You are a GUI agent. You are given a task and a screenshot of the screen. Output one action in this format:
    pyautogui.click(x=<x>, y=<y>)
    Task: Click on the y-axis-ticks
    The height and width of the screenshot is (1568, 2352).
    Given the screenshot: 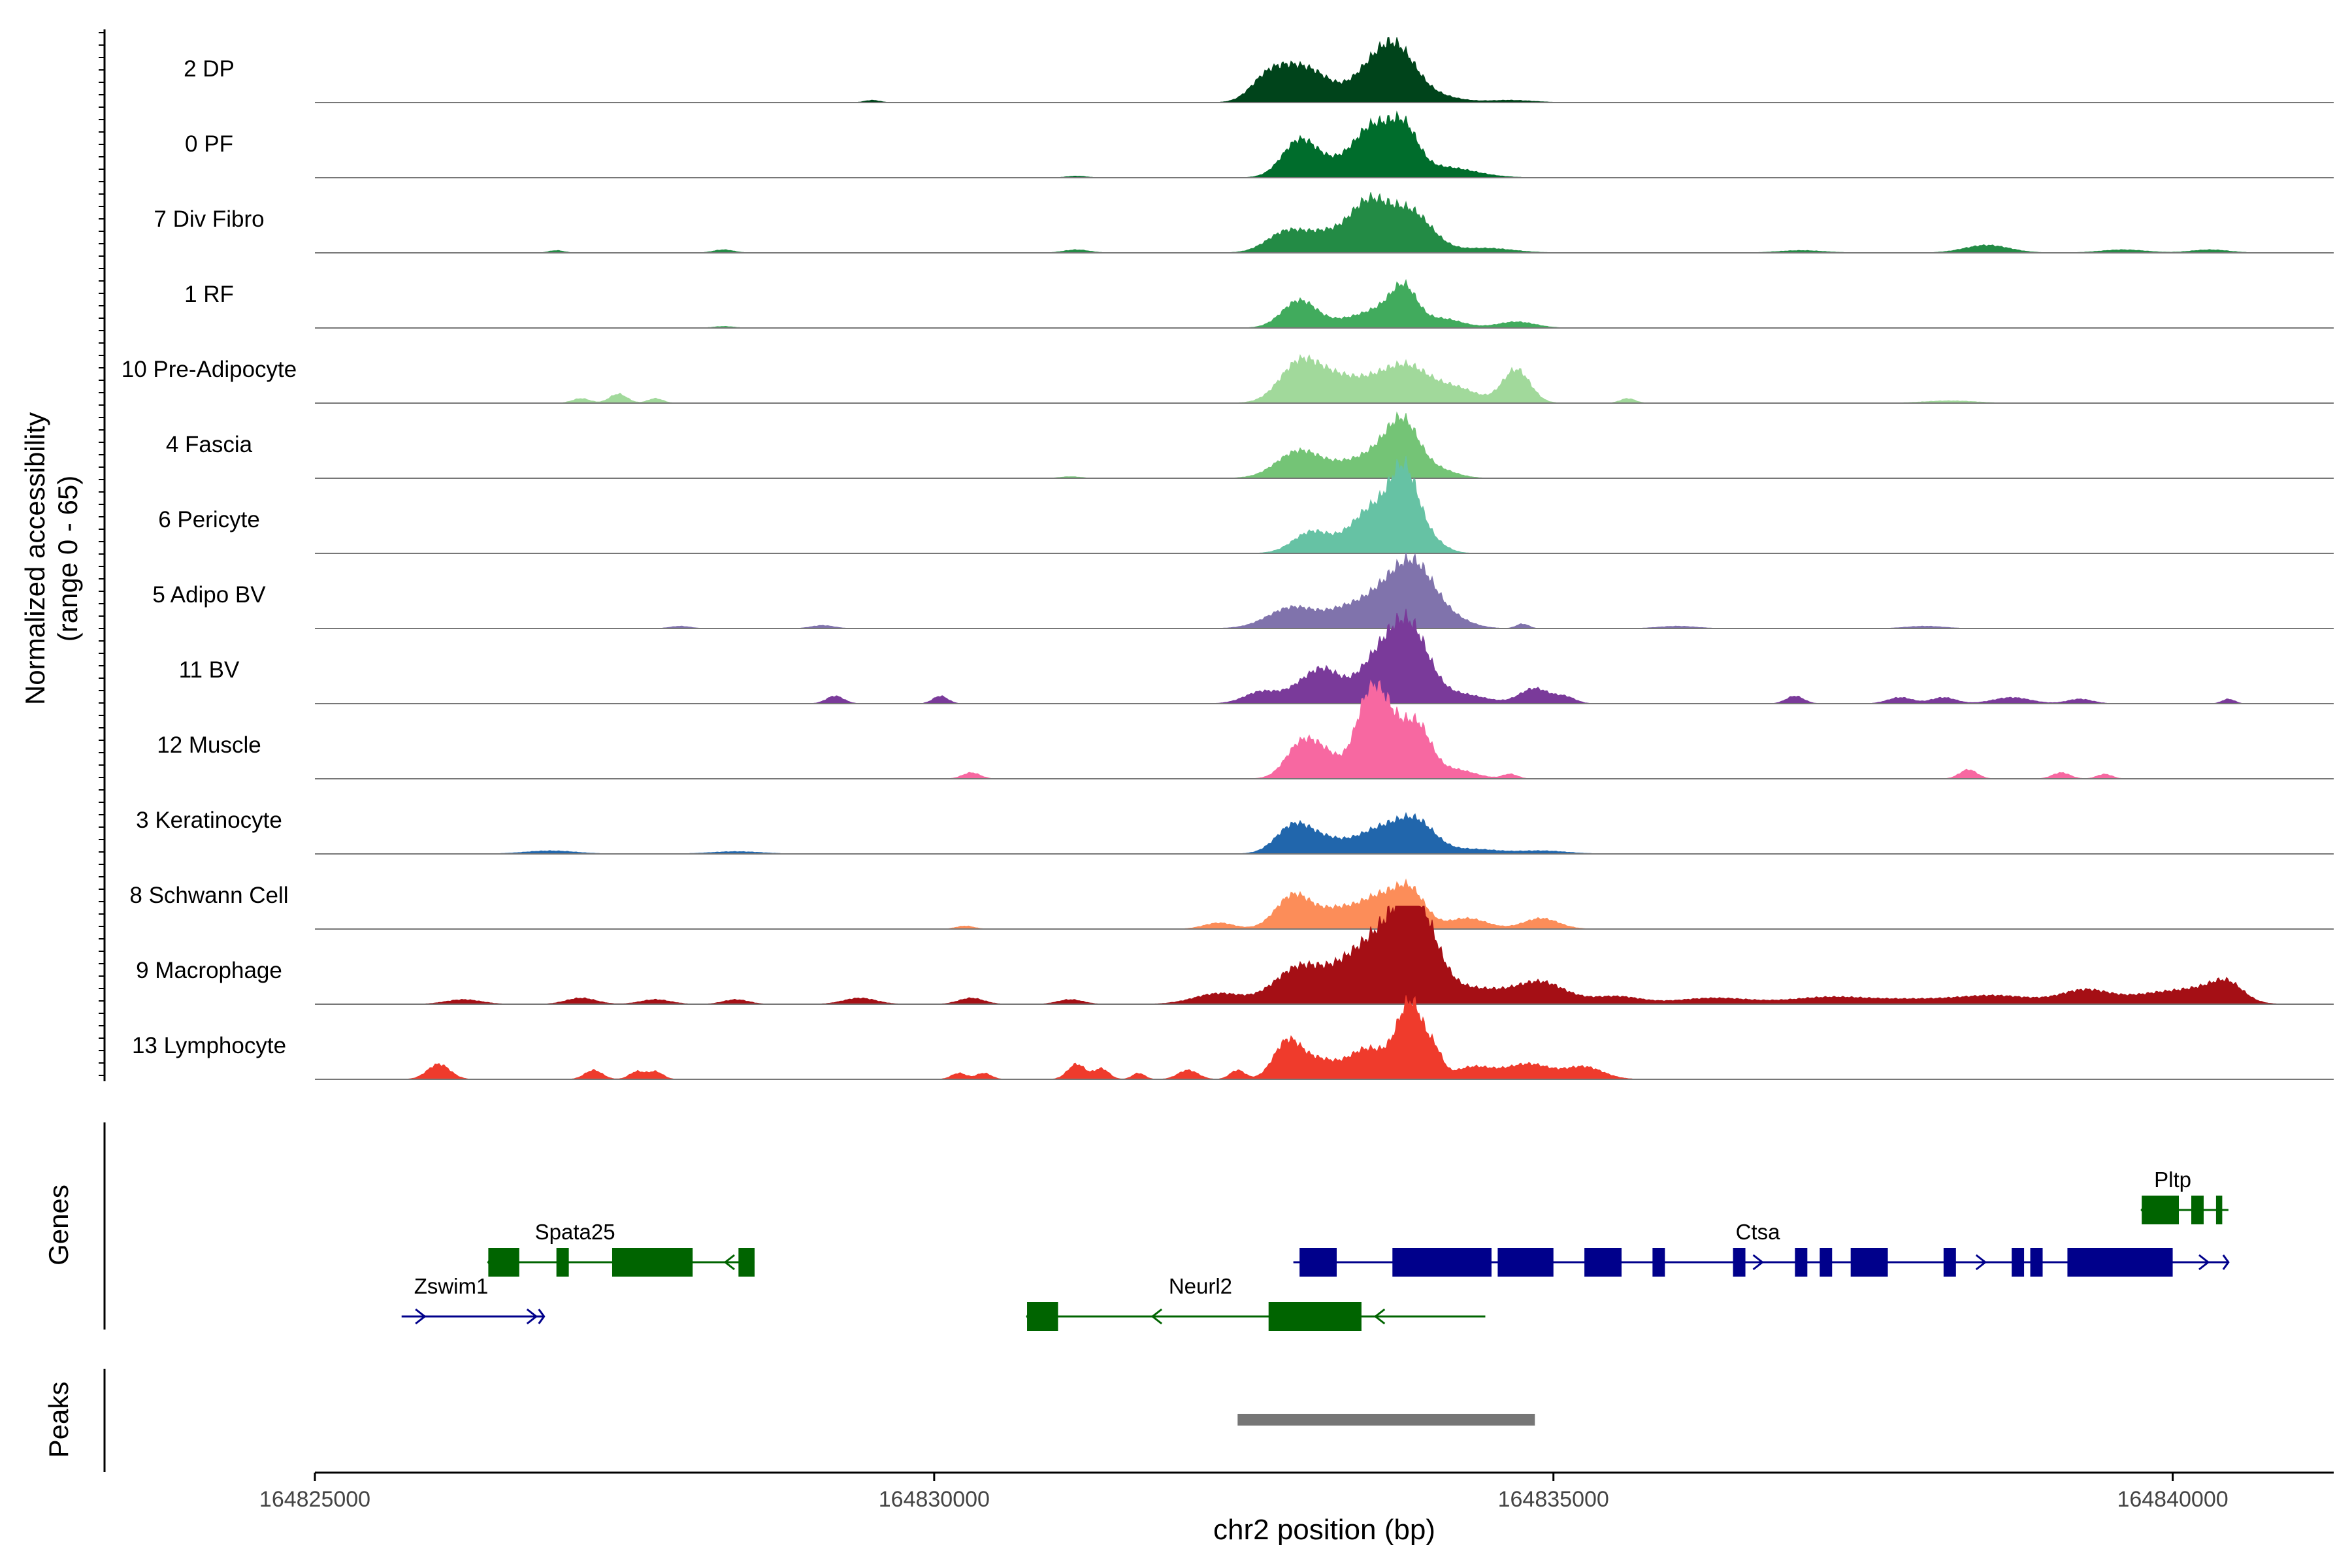 What is the action you would take?
    pyautogui.click(x=102, y=554)
    